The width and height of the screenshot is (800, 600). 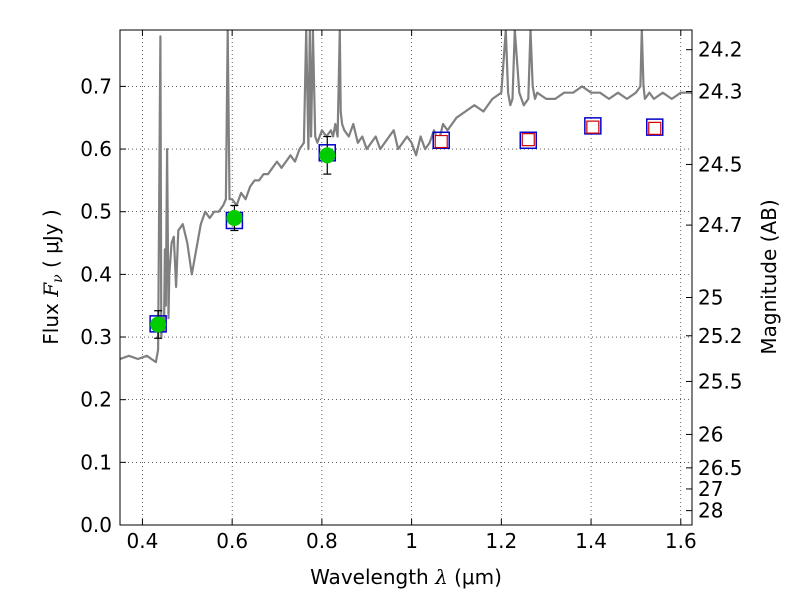 I want to click on magnitude-tick-label: 25, so click(x=710, y=298).